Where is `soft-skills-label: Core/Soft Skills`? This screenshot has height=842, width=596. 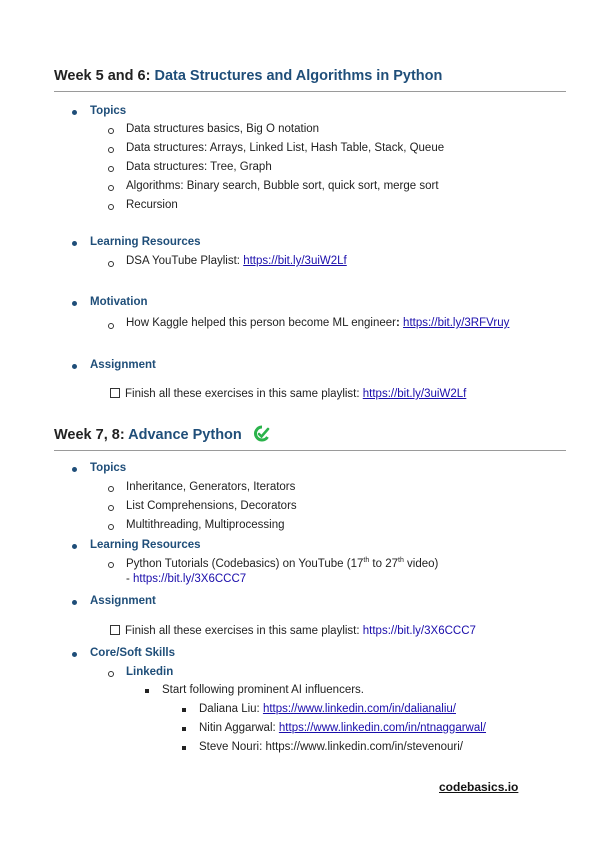 soft-skills-label: Core/Soft Skills is located at coordinates (132, 653).